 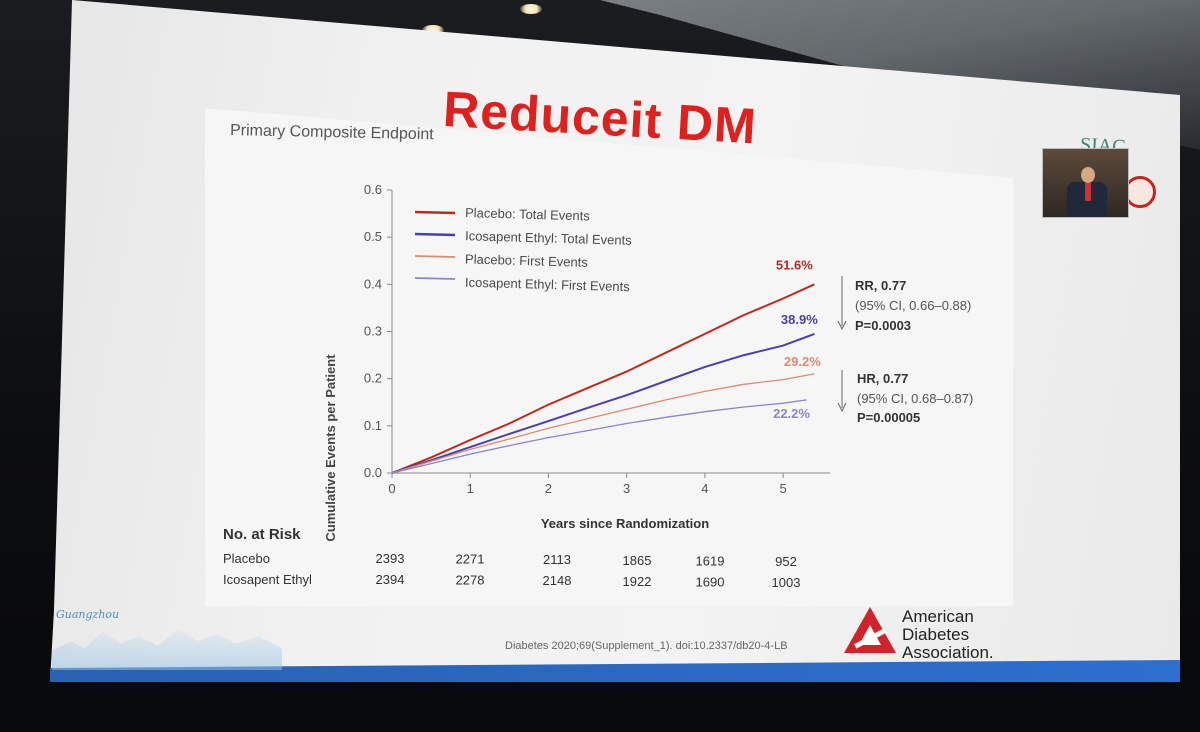 What do you see at coordinates (882, 378) in the screenshot?
I see `hr-label: HR, 0.77` at bounding box center [882, 378].